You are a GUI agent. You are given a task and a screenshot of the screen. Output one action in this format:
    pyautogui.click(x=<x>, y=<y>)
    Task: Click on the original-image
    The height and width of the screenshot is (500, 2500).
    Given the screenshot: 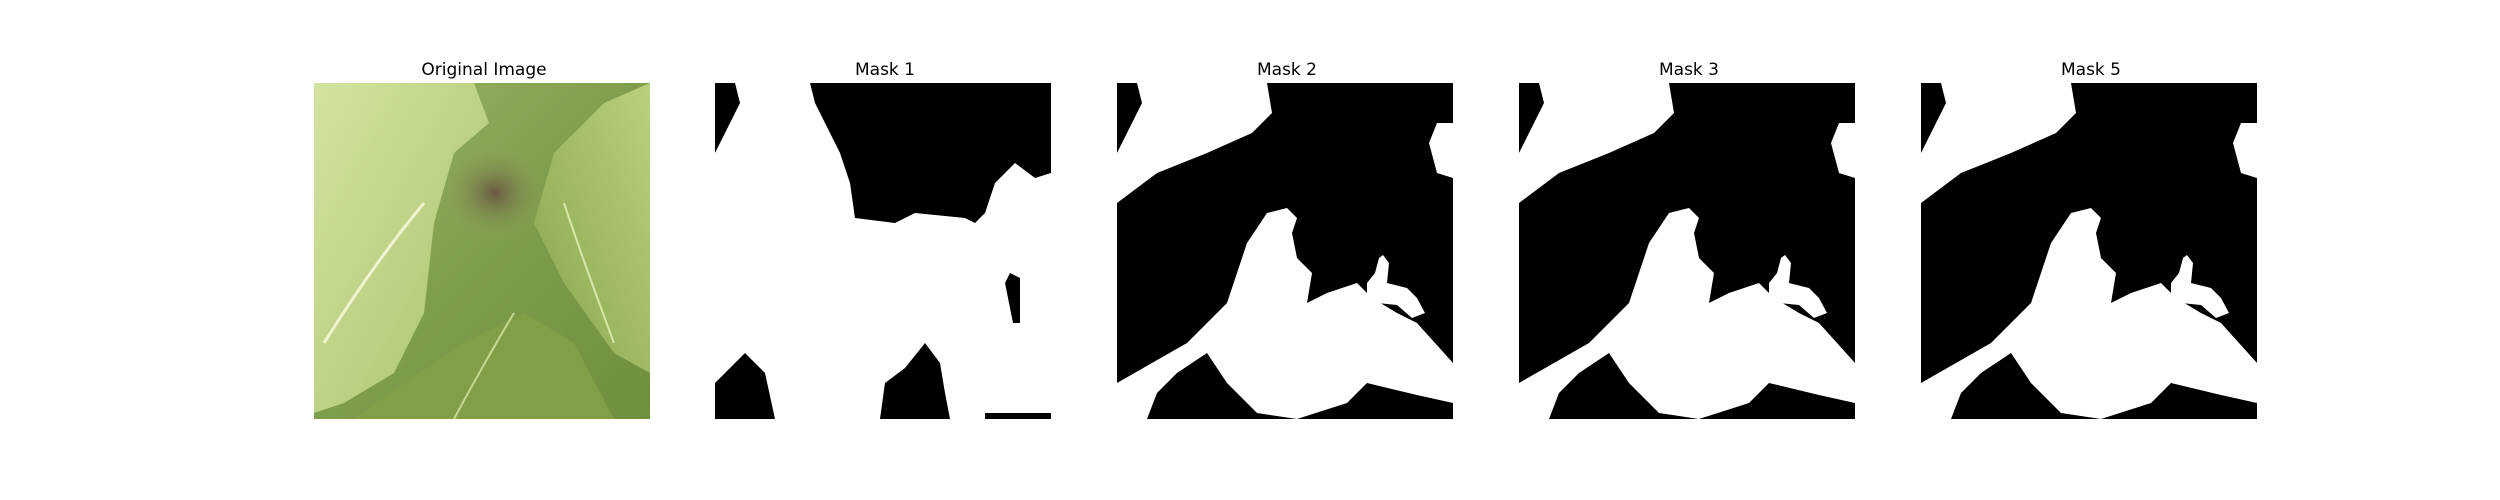 What is the action you would take?
    pyautogui.click(x=482, y=251)
    